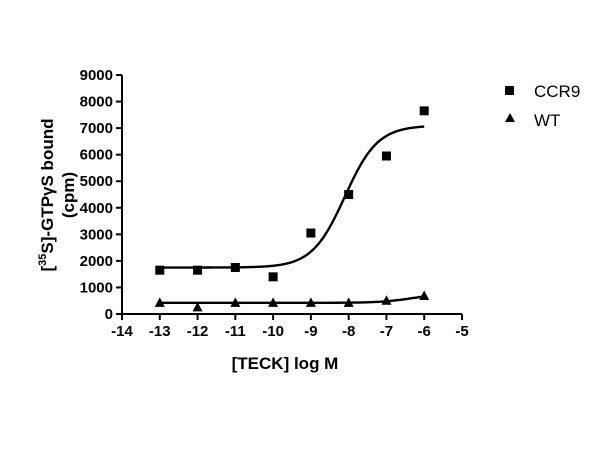 This screenshot has height=450, width=600. What do you see at coordinates (542, 106) in the screenshot?
I see `legend: CCR9 WT` at bounding box center [542, 106].